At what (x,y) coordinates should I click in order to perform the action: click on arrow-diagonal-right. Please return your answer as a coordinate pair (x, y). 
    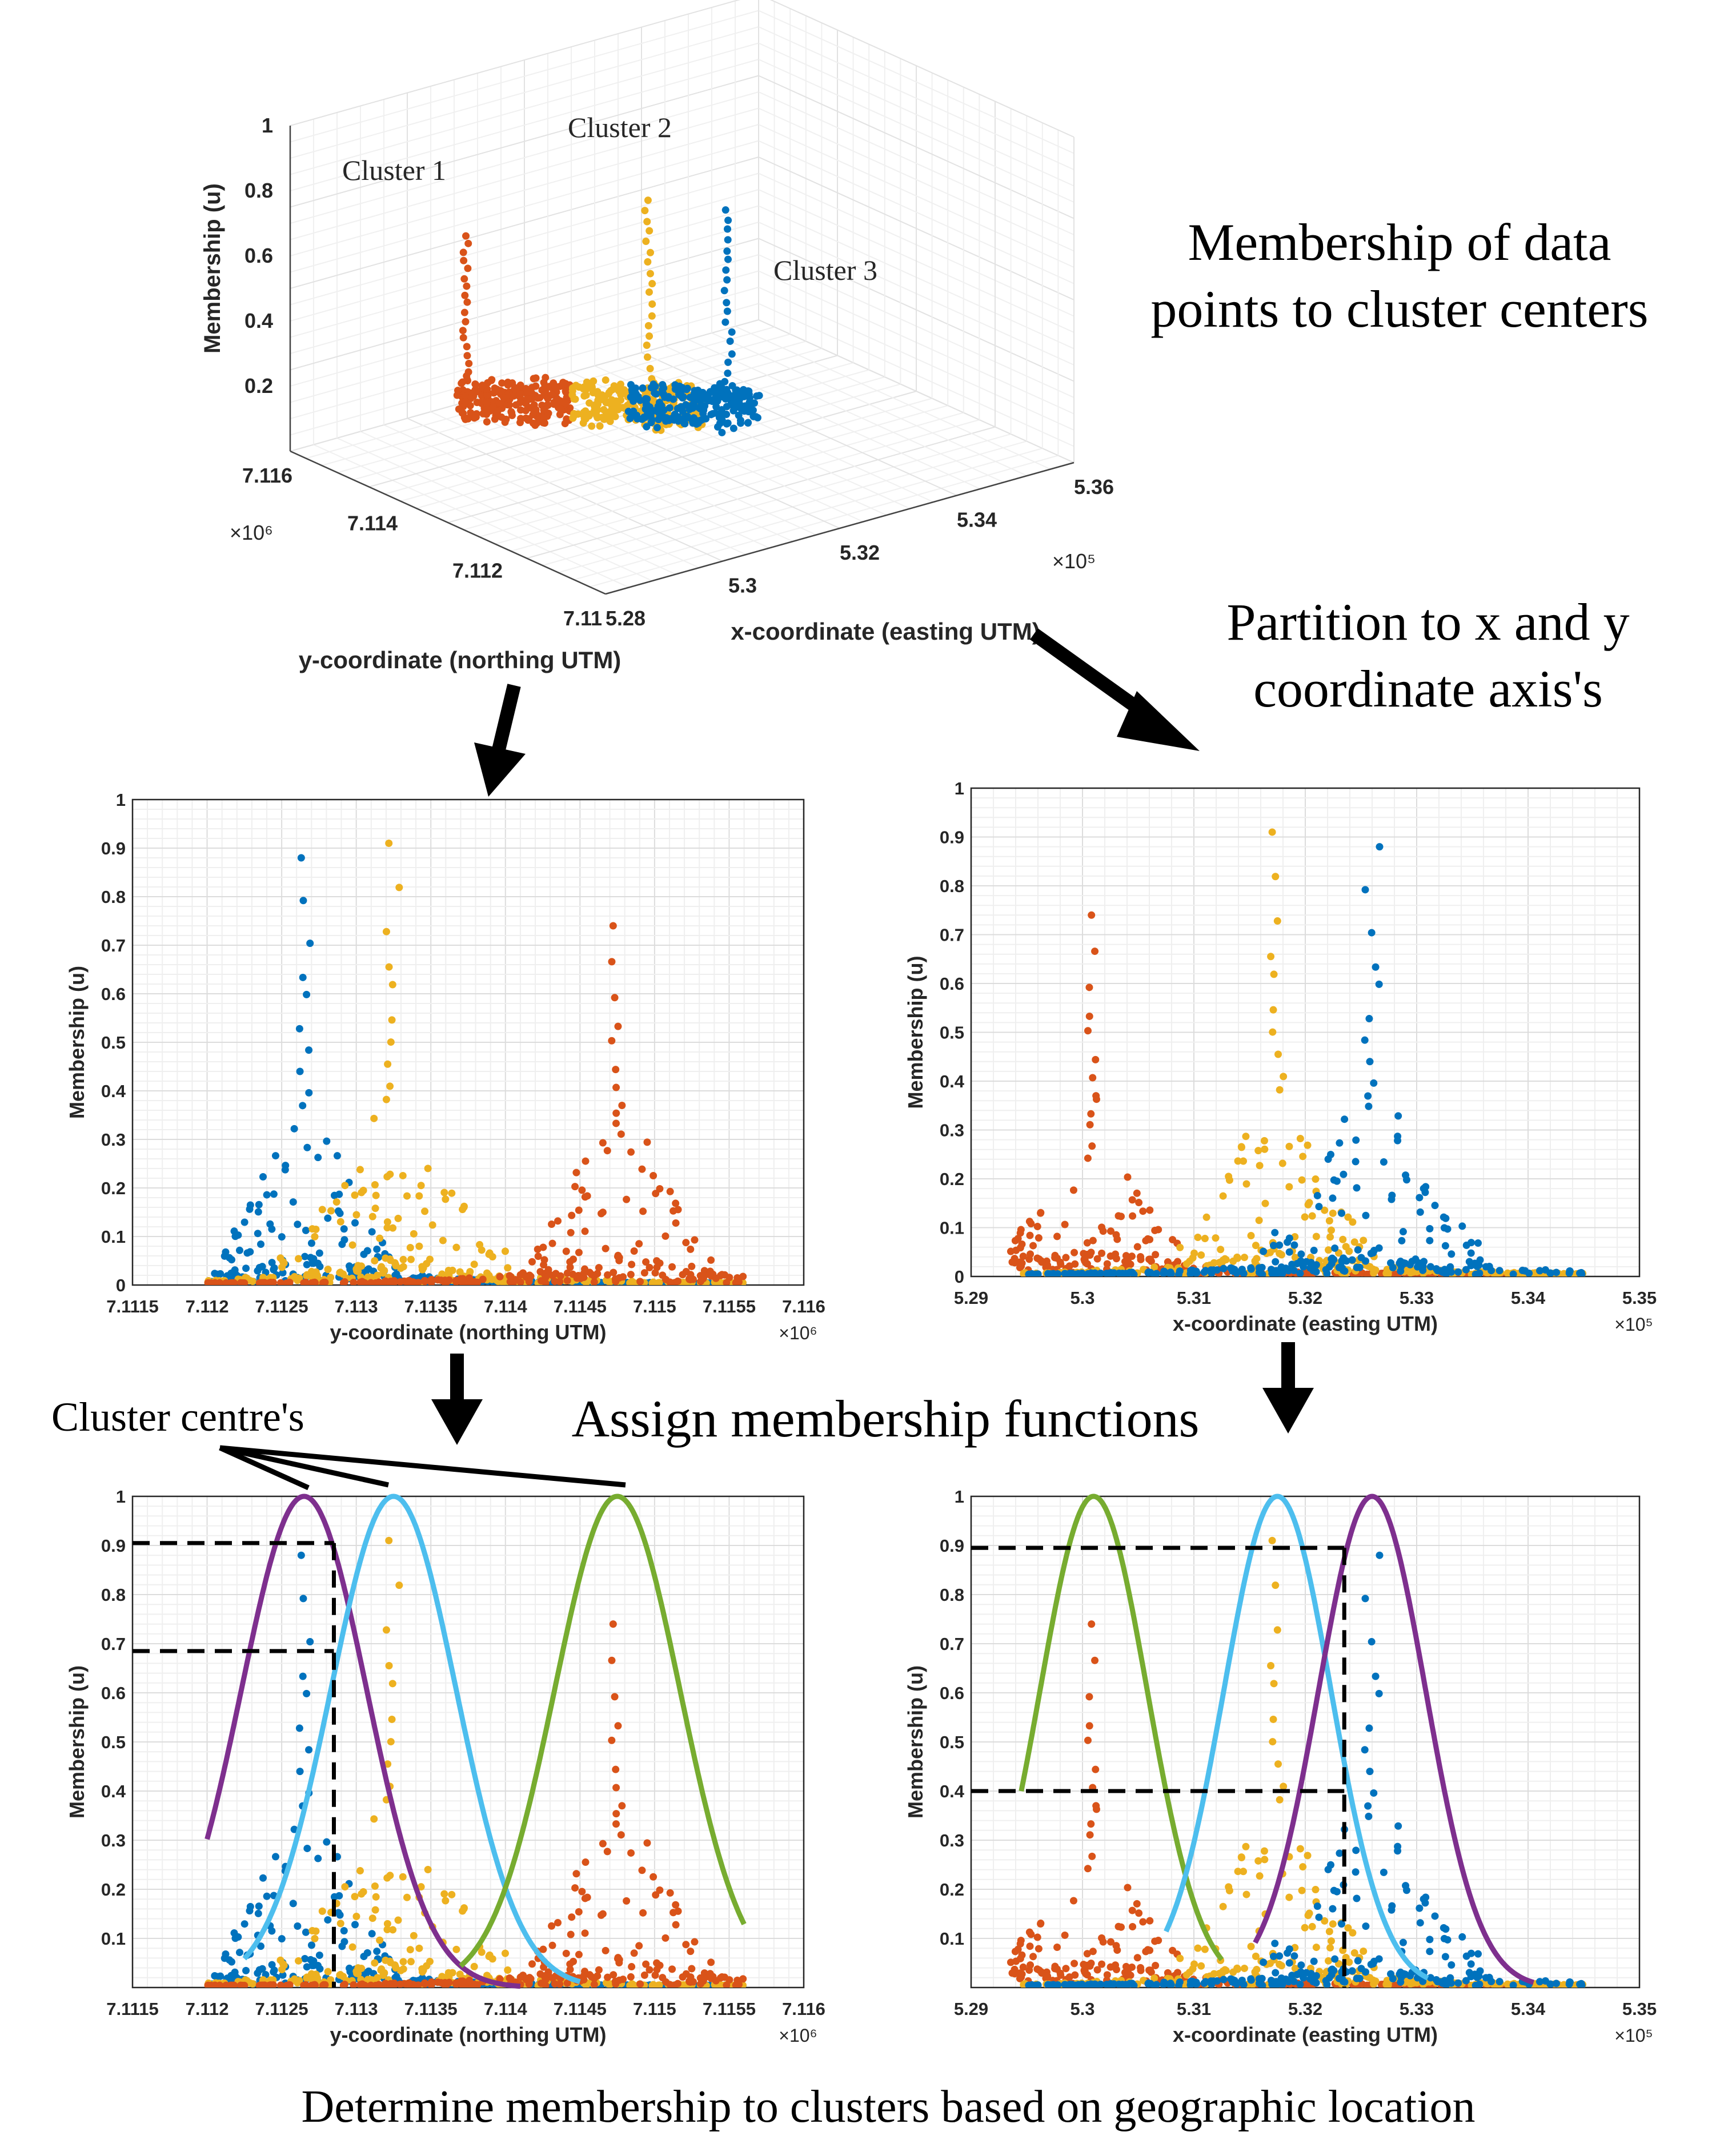
    Looking at the image, I should click on (1115, 689).